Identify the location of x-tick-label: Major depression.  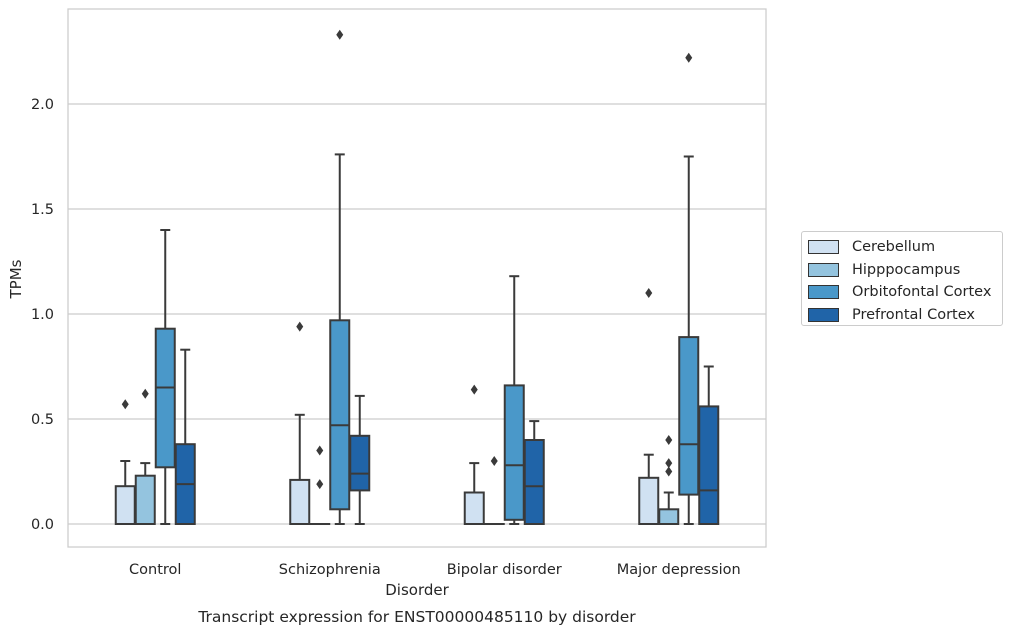
(679, 570).